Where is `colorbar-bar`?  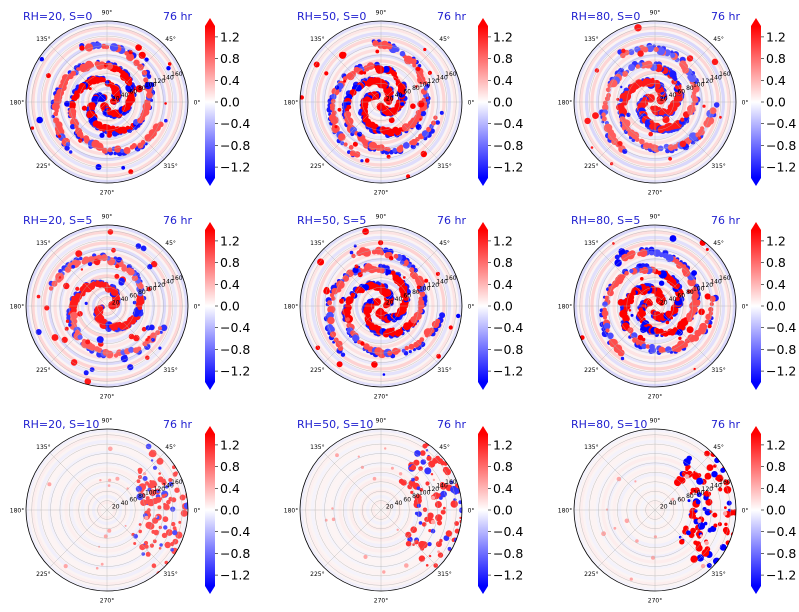
colorbar-bar is located at coordinates (483, 102).